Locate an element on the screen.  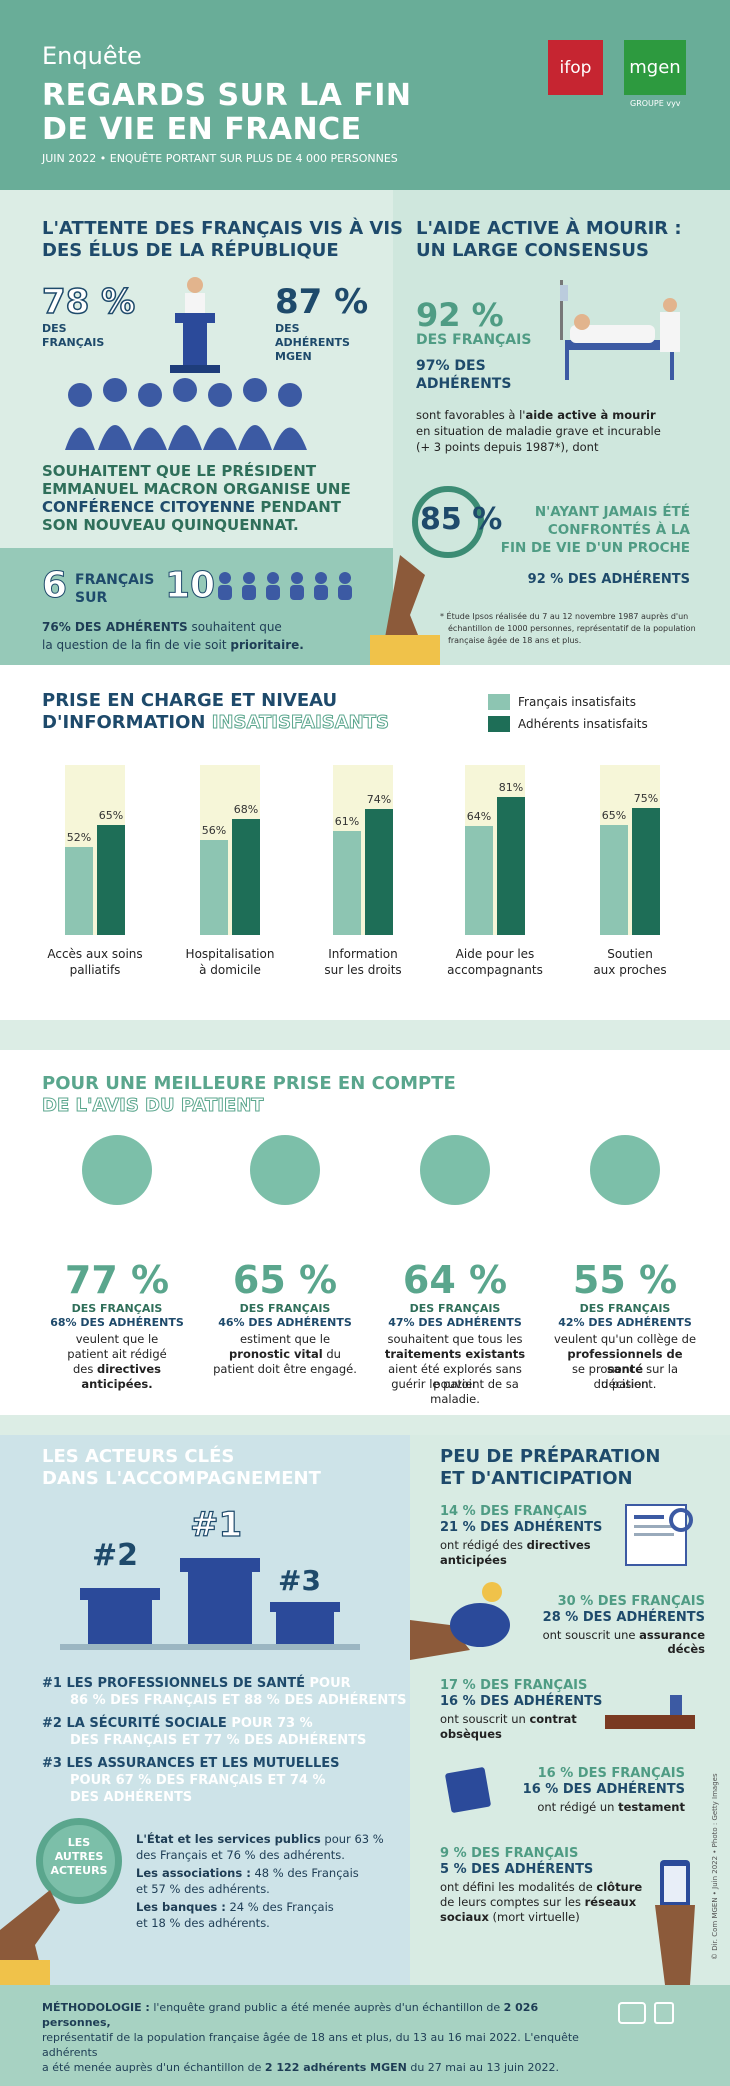
podium-3-label: #3 is located at coordinates (299, 1580).